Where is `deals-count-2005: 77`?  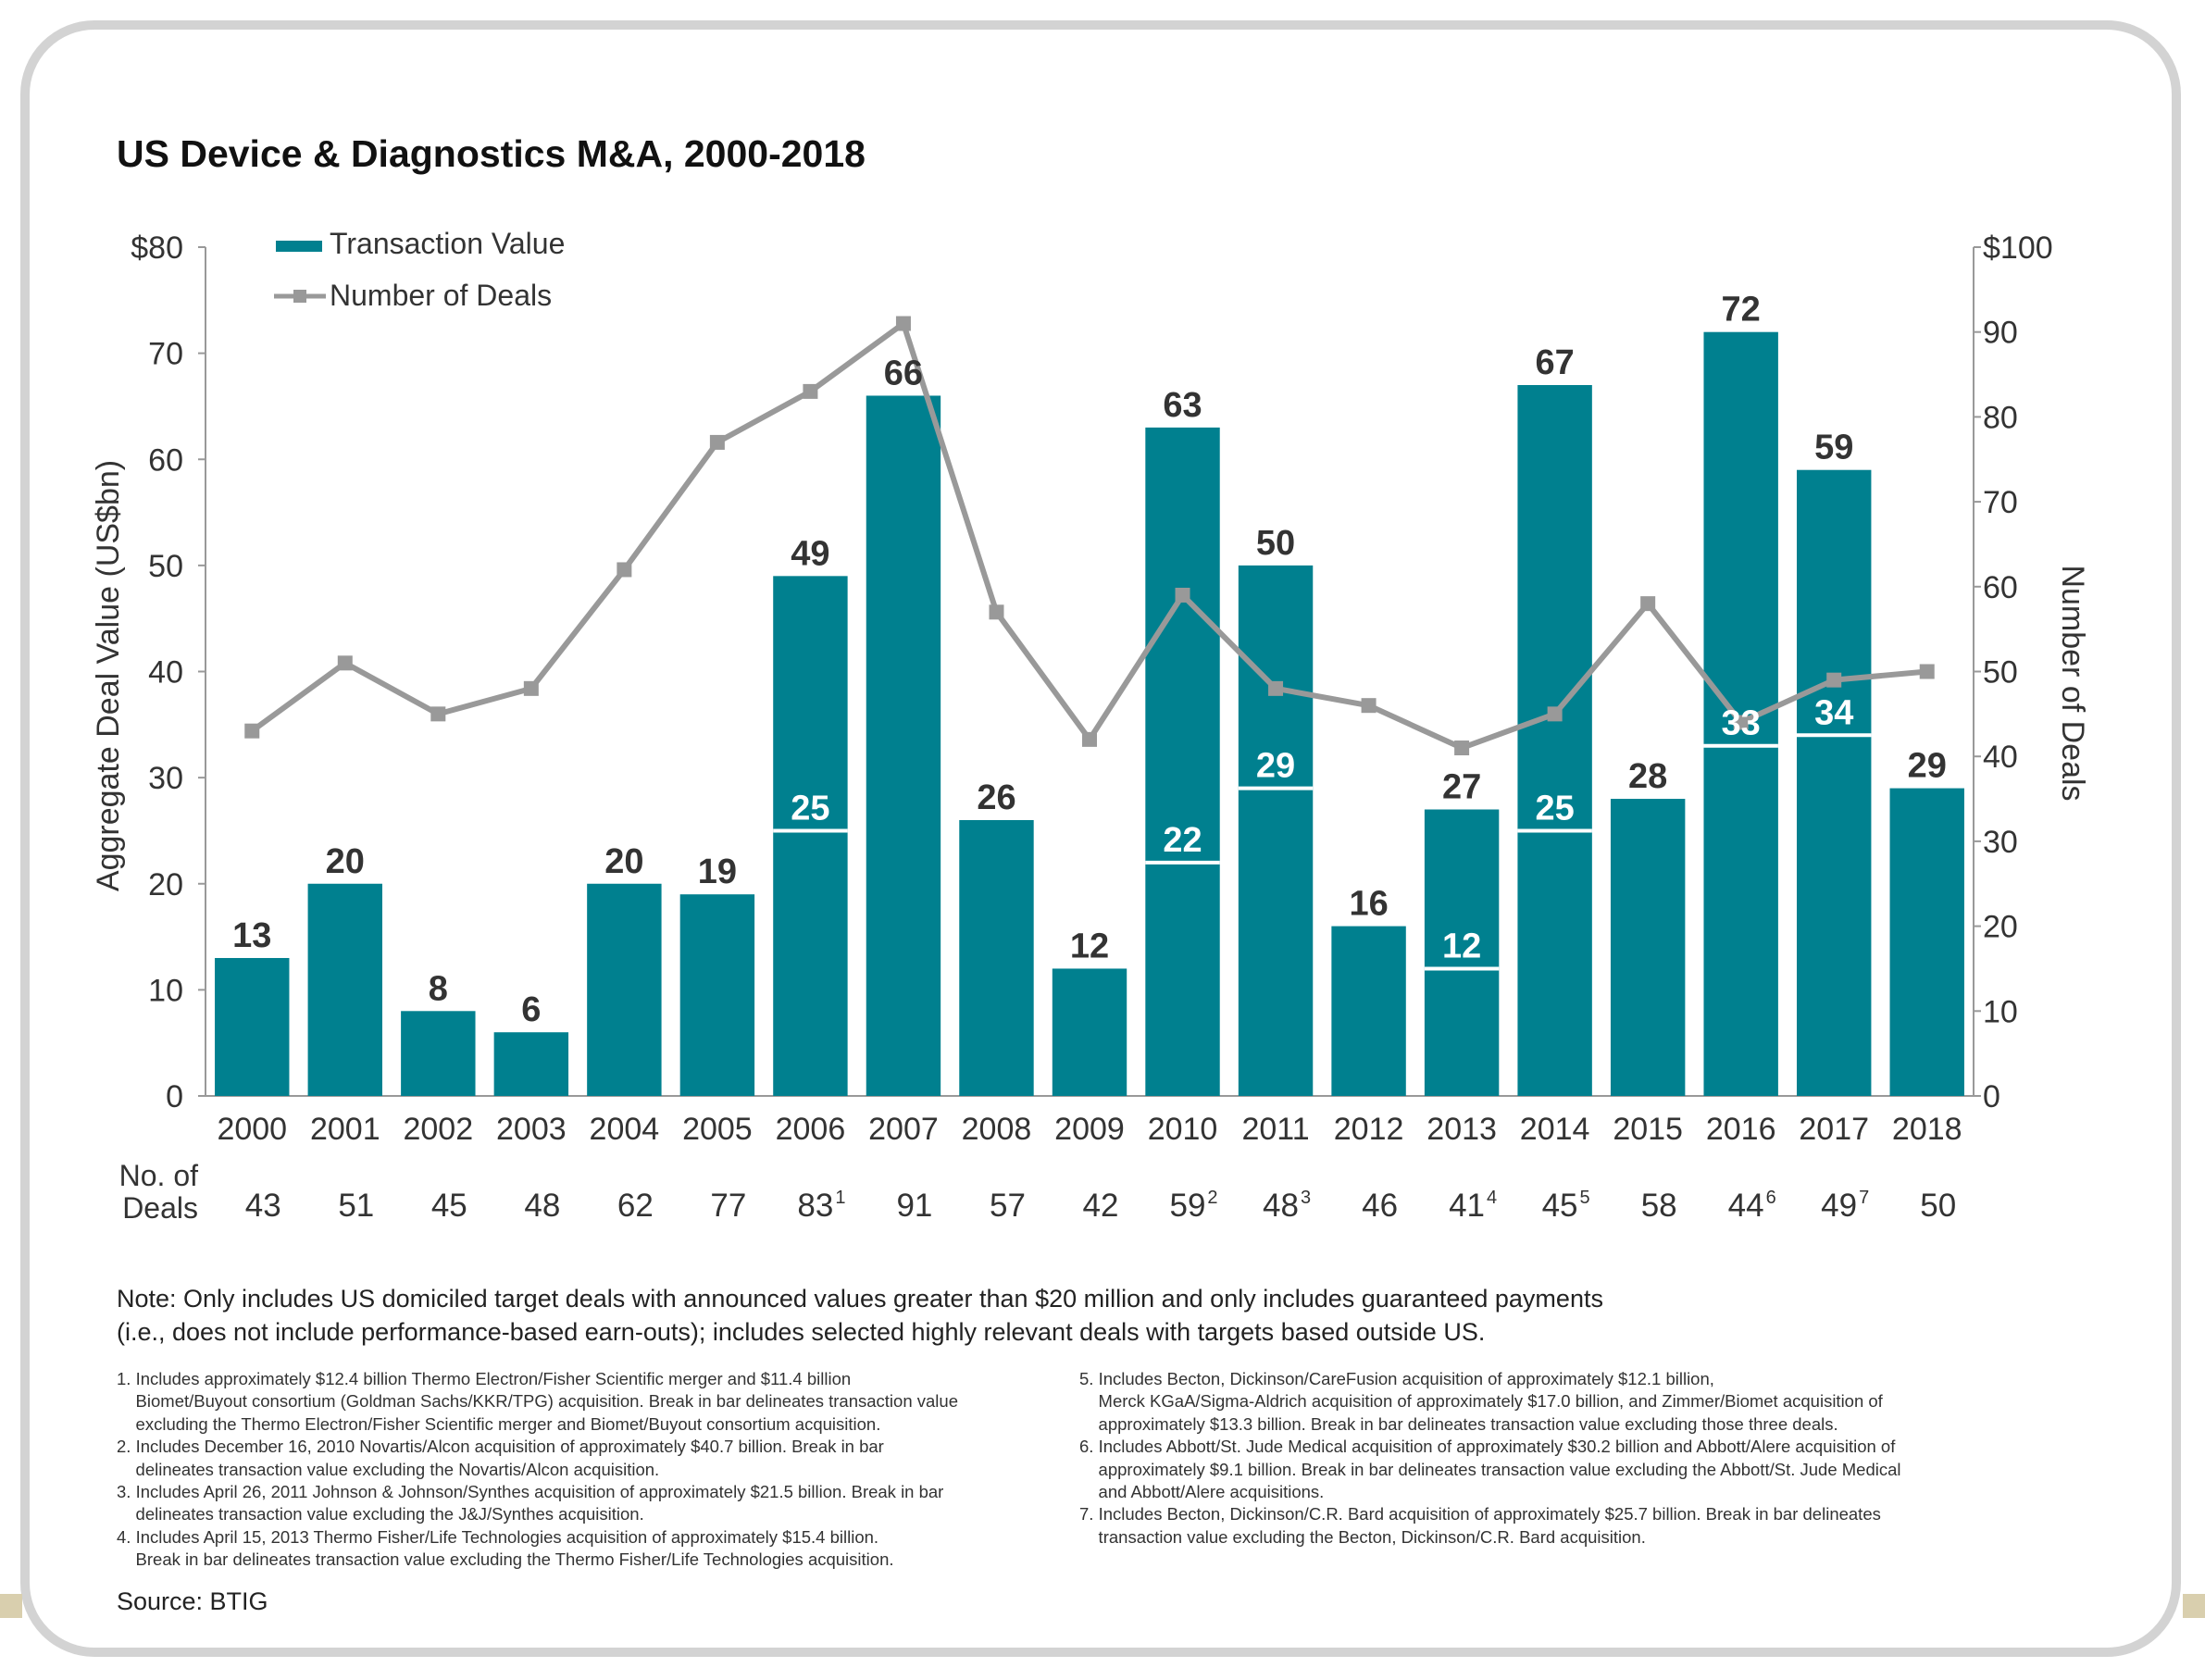 deals-count-2005: 77 is located at coordinates (728, 1206).